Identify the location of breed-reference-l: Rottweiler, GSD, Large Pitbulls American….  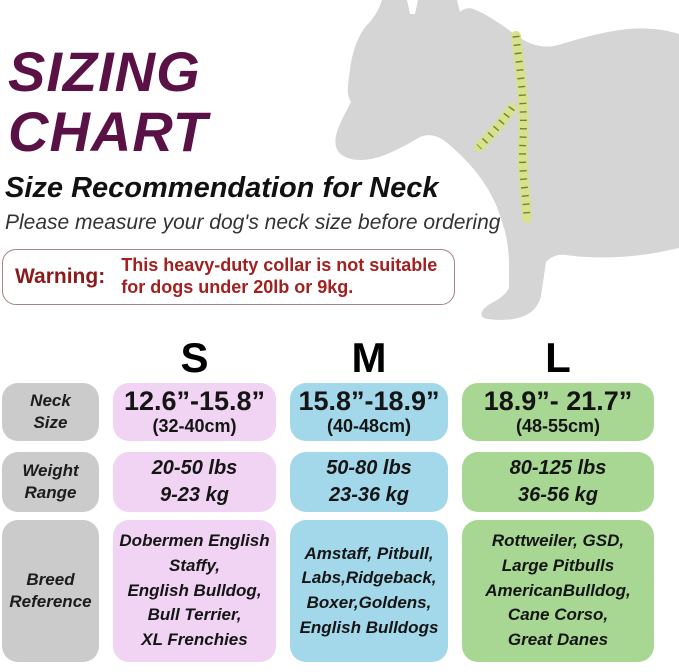
(558, 591).